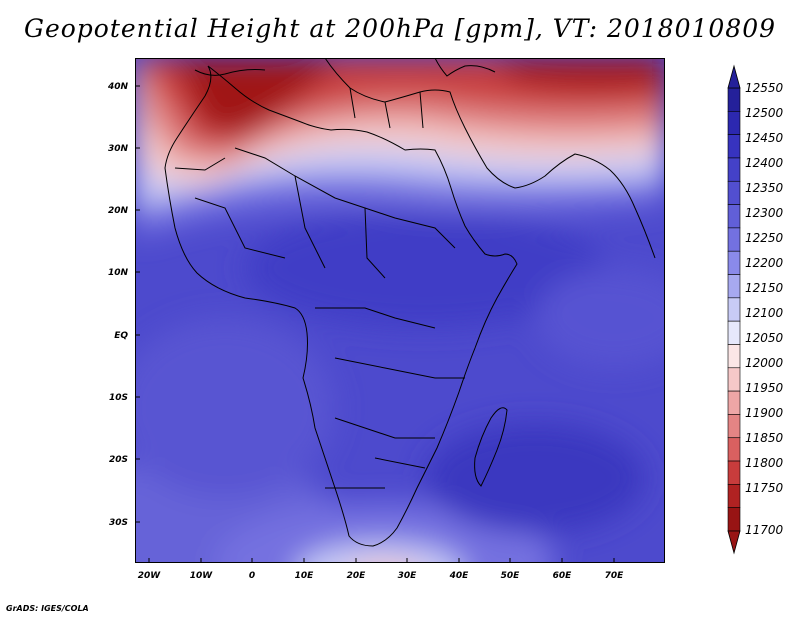 Image resolution: width=800 pixels, height=618 pixels. Describe the element at coordinates (764, 363) in the screenshot. I see `colorbar-label: 12000` at that location.